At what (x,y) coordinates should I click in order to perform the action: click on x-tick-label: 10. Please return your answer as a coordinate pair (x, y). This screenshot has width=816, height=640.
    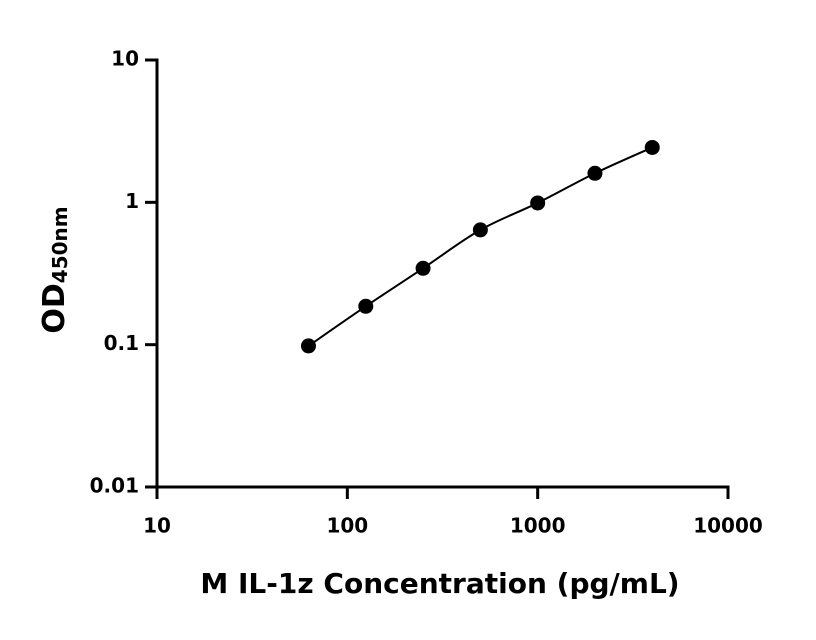
    Looking at the image, I should click on (157, 526).